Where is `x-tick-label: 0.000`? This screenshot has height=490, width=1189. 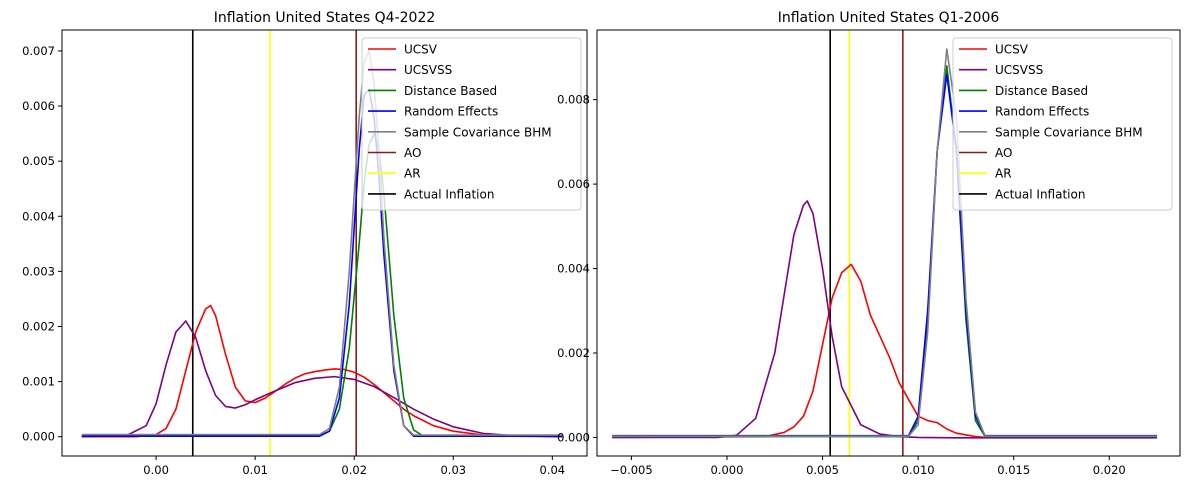
x-tick-label: 0.000 is located at coordinates (727, 470).